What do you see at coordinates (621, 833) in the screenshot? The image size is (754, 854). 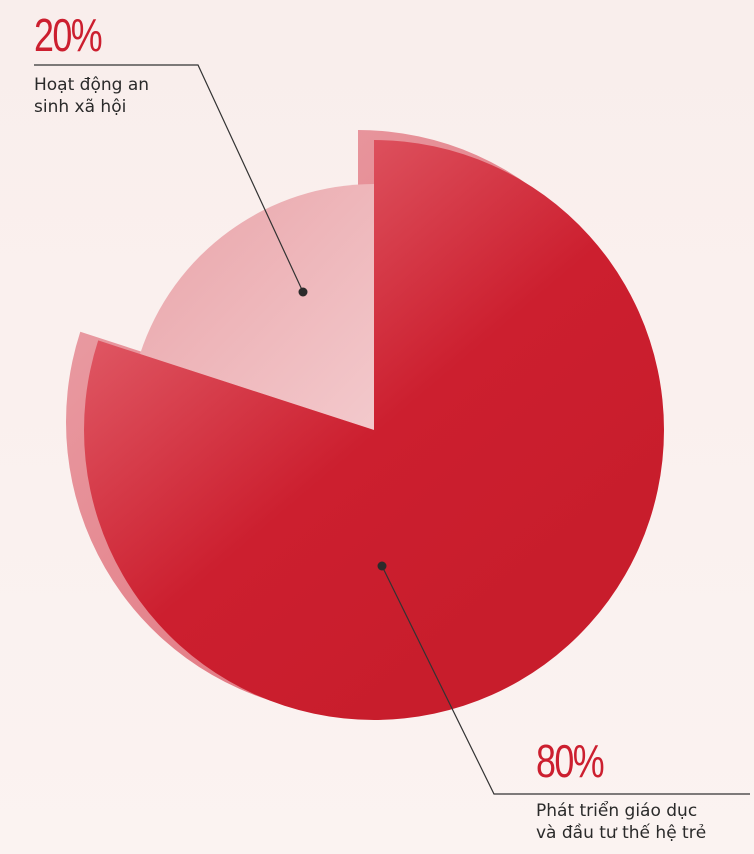 I see `slice-category-label-line: và đầu tư thế hệ trẻ` at bounding box center [621, 833].